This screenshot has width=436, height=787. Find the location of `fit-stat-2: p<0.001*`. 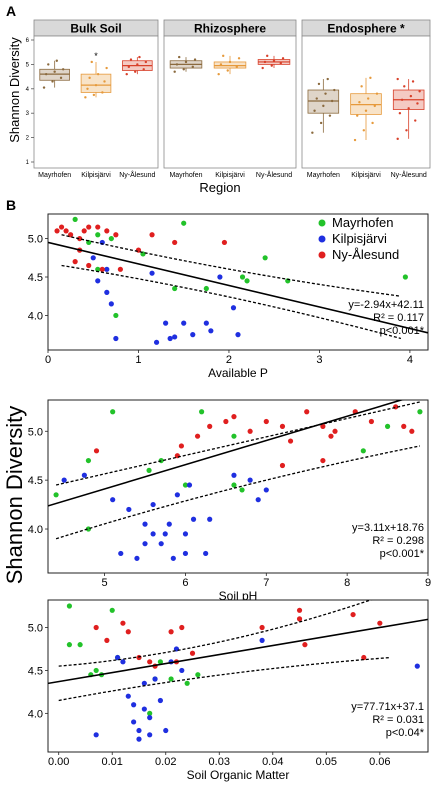

fit-stat-2: p<0.001* is located at coordinates (402, 331).